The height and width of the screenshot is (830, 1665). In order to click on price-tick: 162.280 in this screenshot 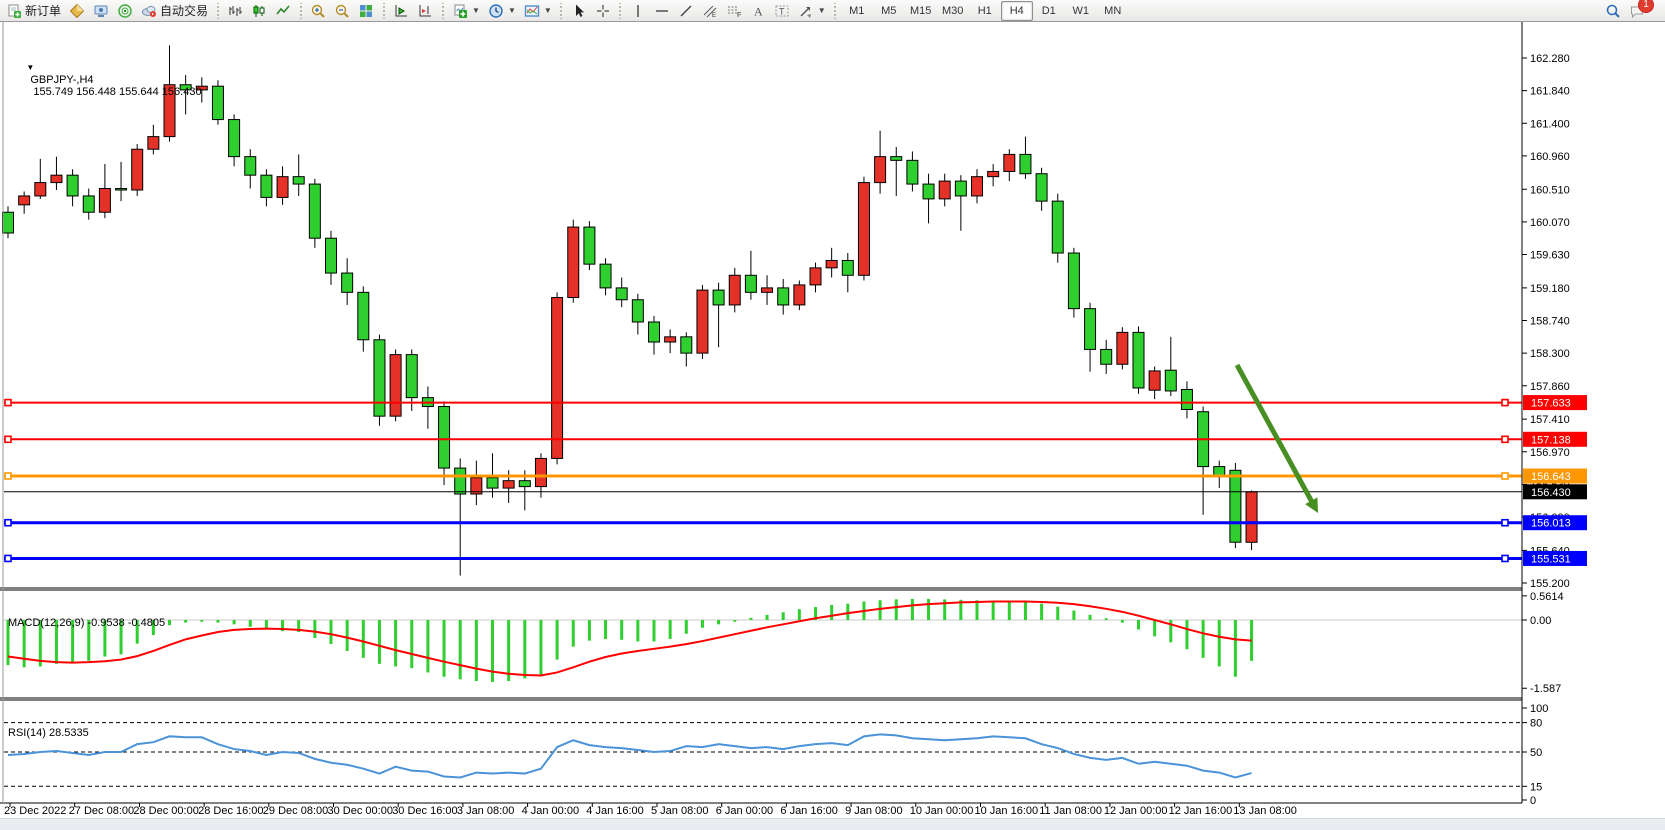, I will do `click(1550, 59)`.